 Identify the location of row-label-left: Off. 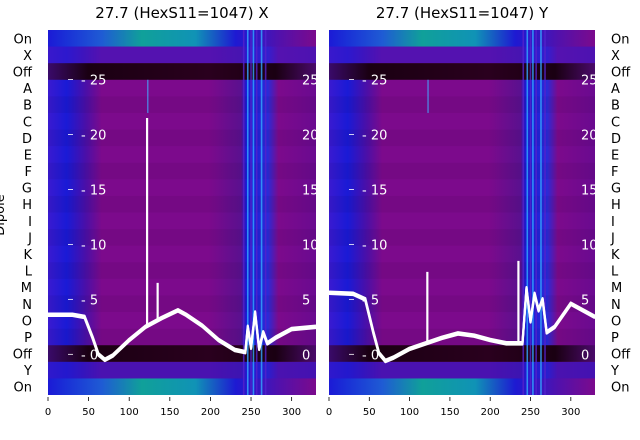
(23, 72).